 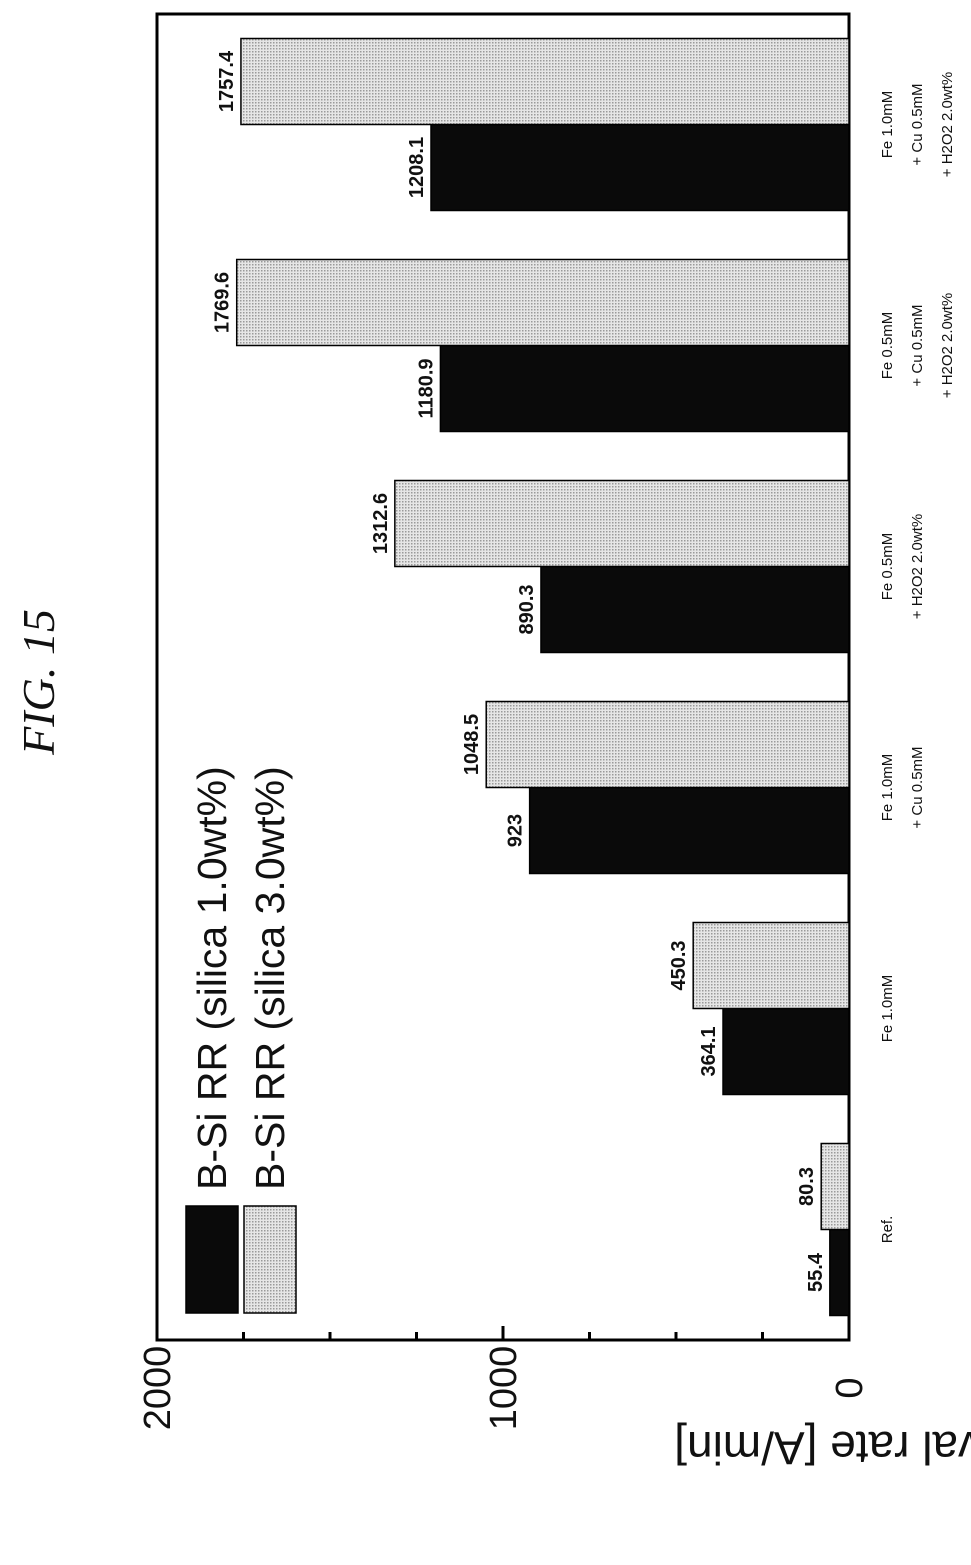 What do you see at coordinates (227, 81) in the screenshot?
I see `bar-value-label: 1757.4` at bounding box center [227, 81].